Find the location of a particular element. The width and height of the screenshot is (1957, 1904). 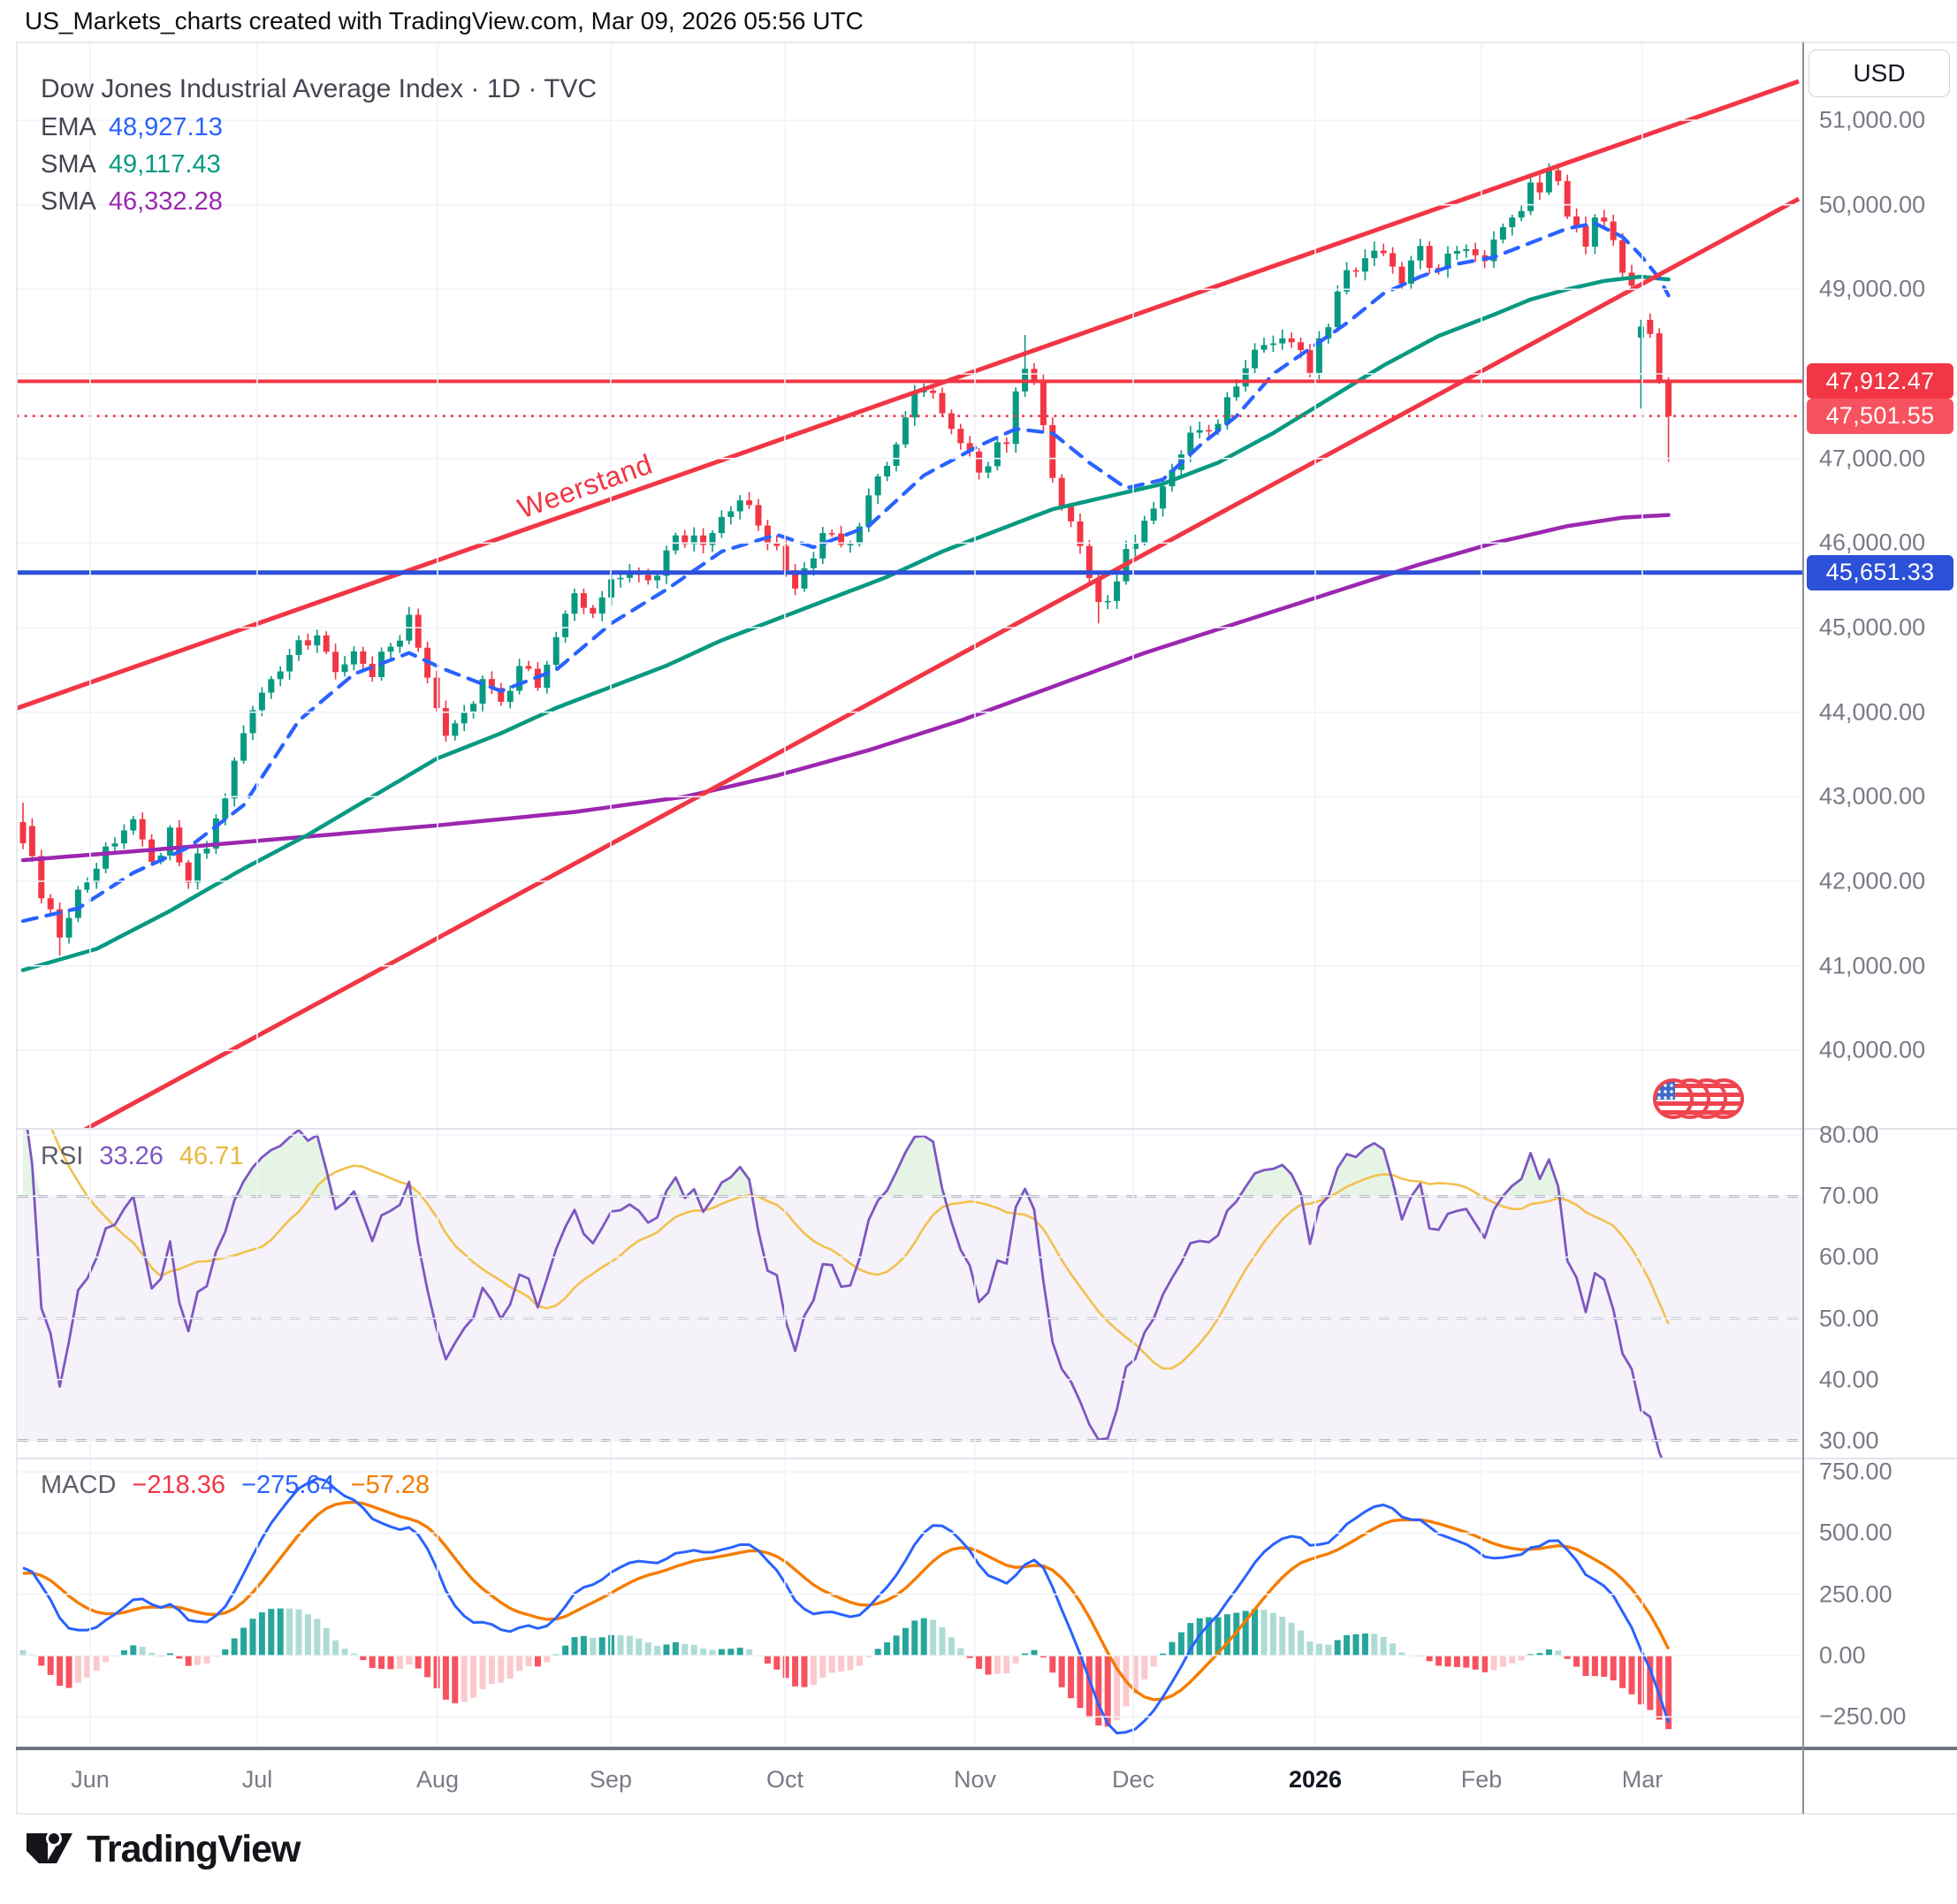

macd-tick: −250.00 is located at coordinates (1863, 1716).